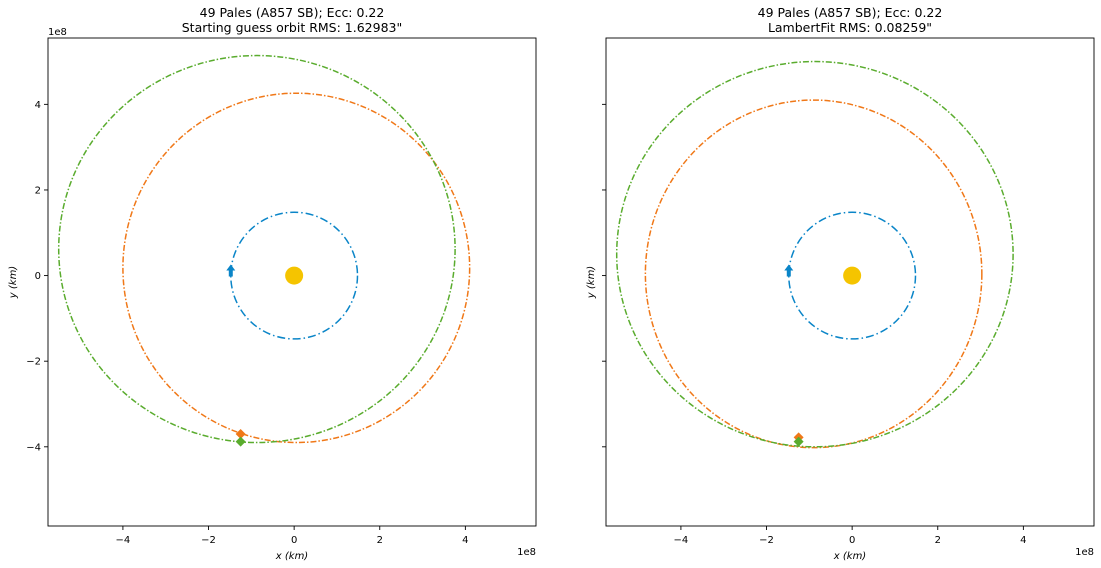 The width and height of the screenshot is (1101, 568). Describe the element at coordinates (604, 275) in the screenshot. I see `right-y-ticks` at that location.